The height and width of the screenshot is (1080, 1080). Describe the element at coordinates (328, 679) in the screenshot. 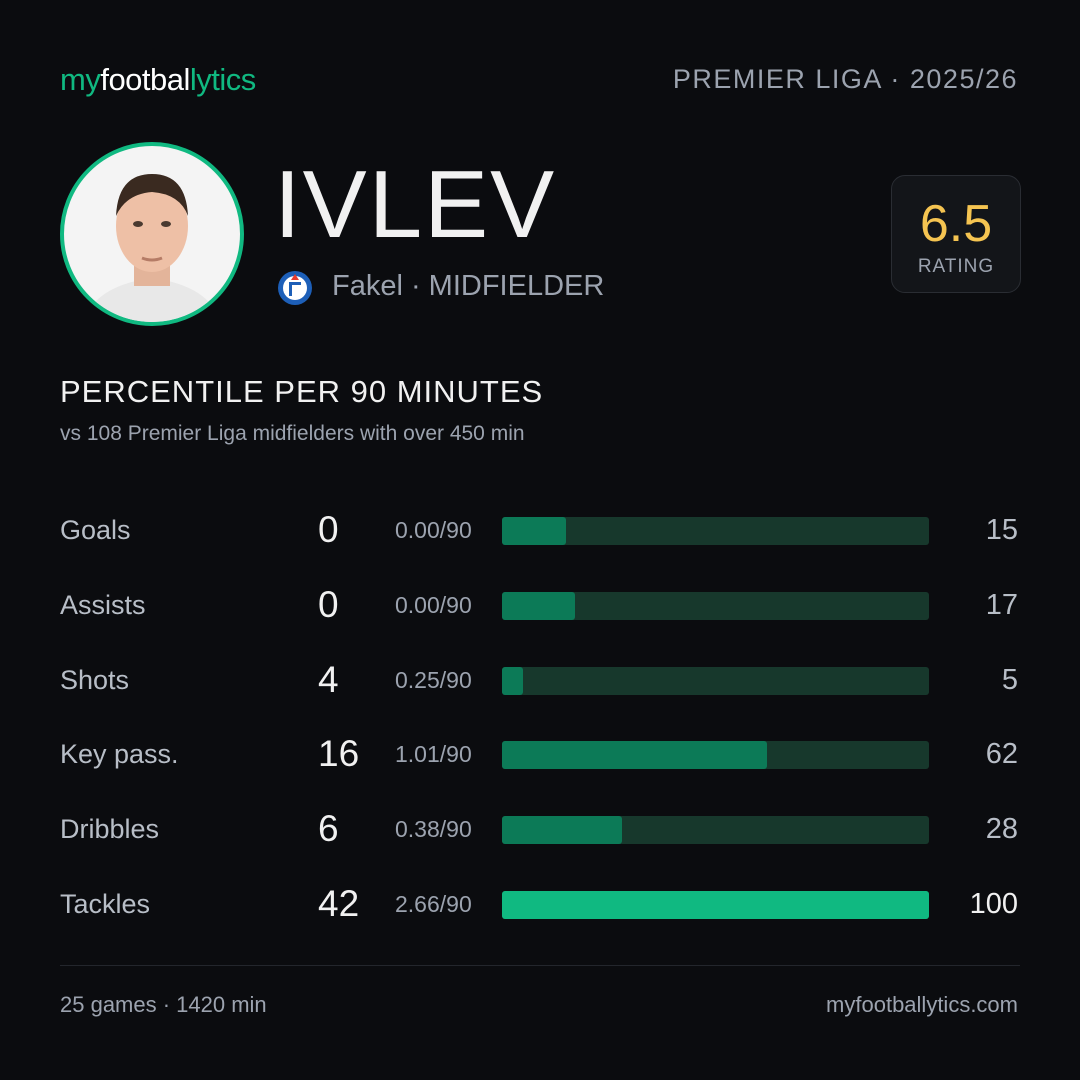

I see `stat-total: 4` at that location.